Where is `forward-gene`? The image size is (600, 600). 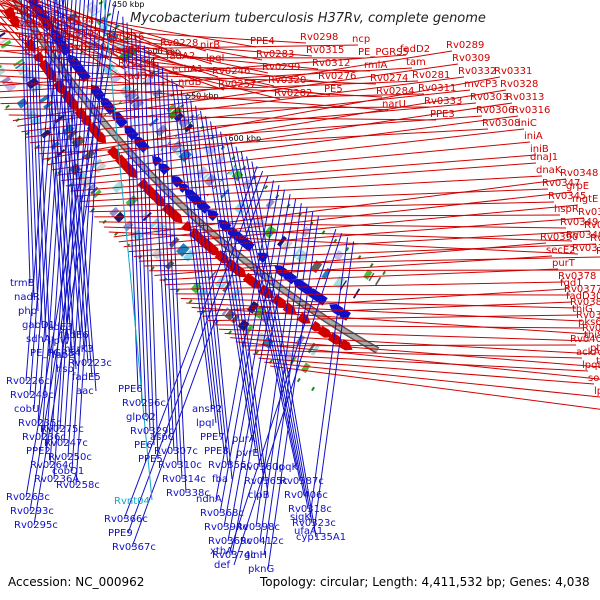 forward-gene is located at coordinates (14, 21).